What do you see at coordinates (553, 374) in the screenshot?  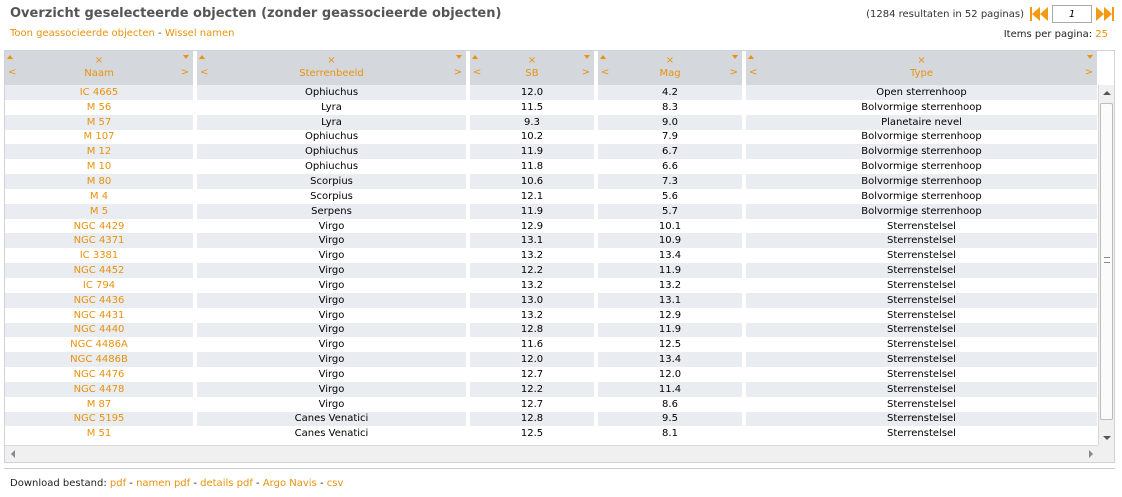 I see `table-row: NGC 4476 Virgo 12.7 12.0 Sterrenstelsel` at bounding box center [553, 374].